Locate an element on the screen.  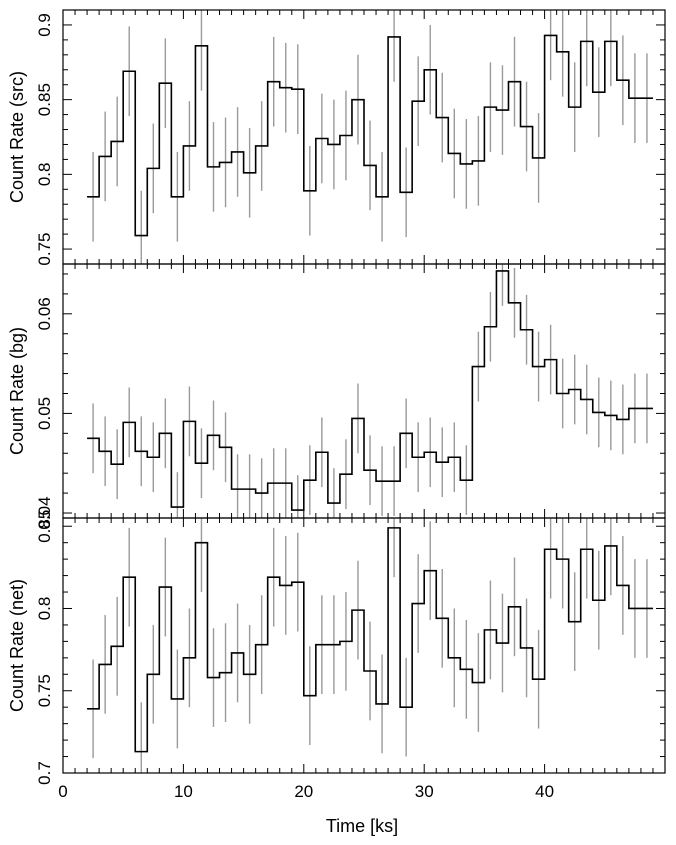
bg-y-tick-labels: 0.04 0.05 0.06 is located at coordinates (44, 413).